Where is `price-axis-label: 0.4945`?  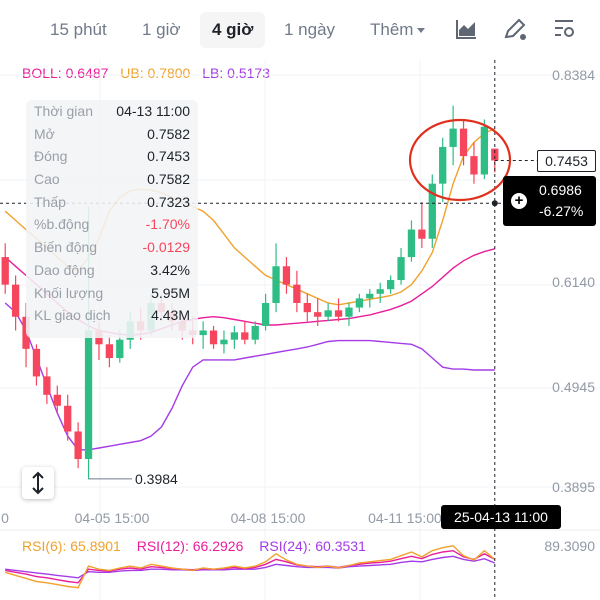 price-axis-label: 0.4945 is located at coordinates (573, 387).